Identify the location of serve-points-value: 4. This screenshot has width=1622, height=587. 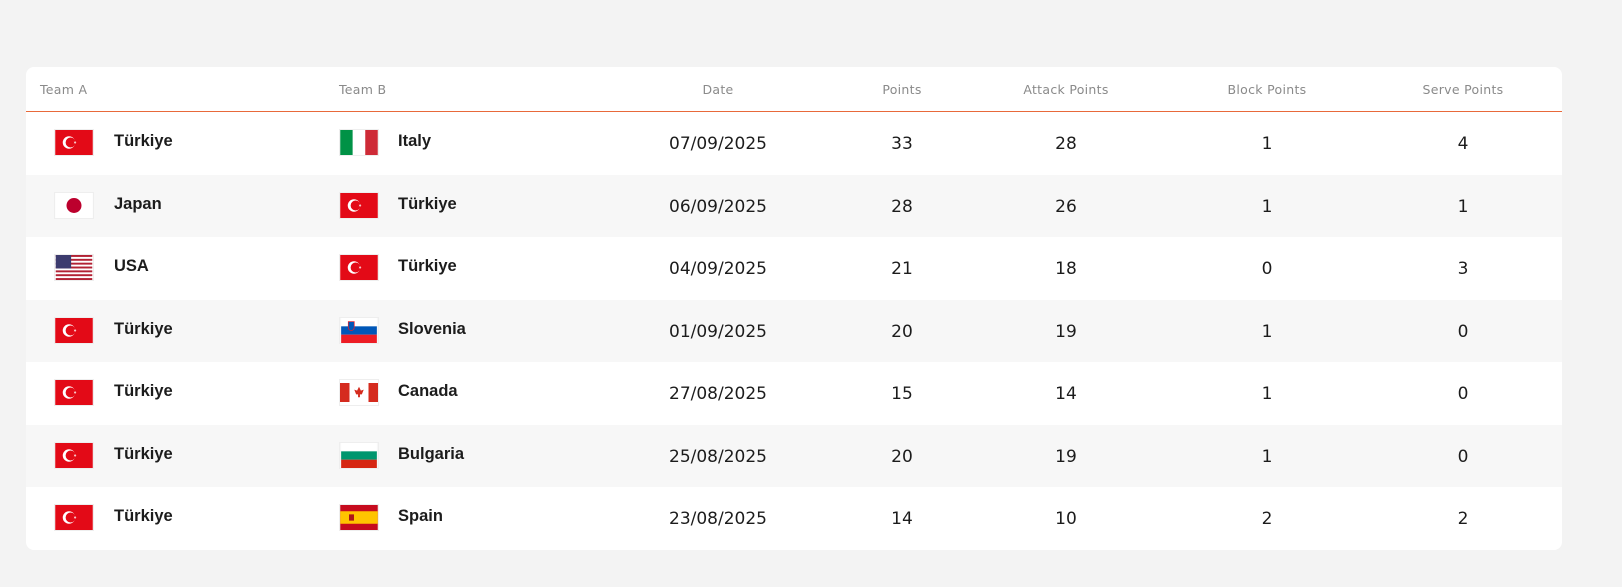
(1463, 144).